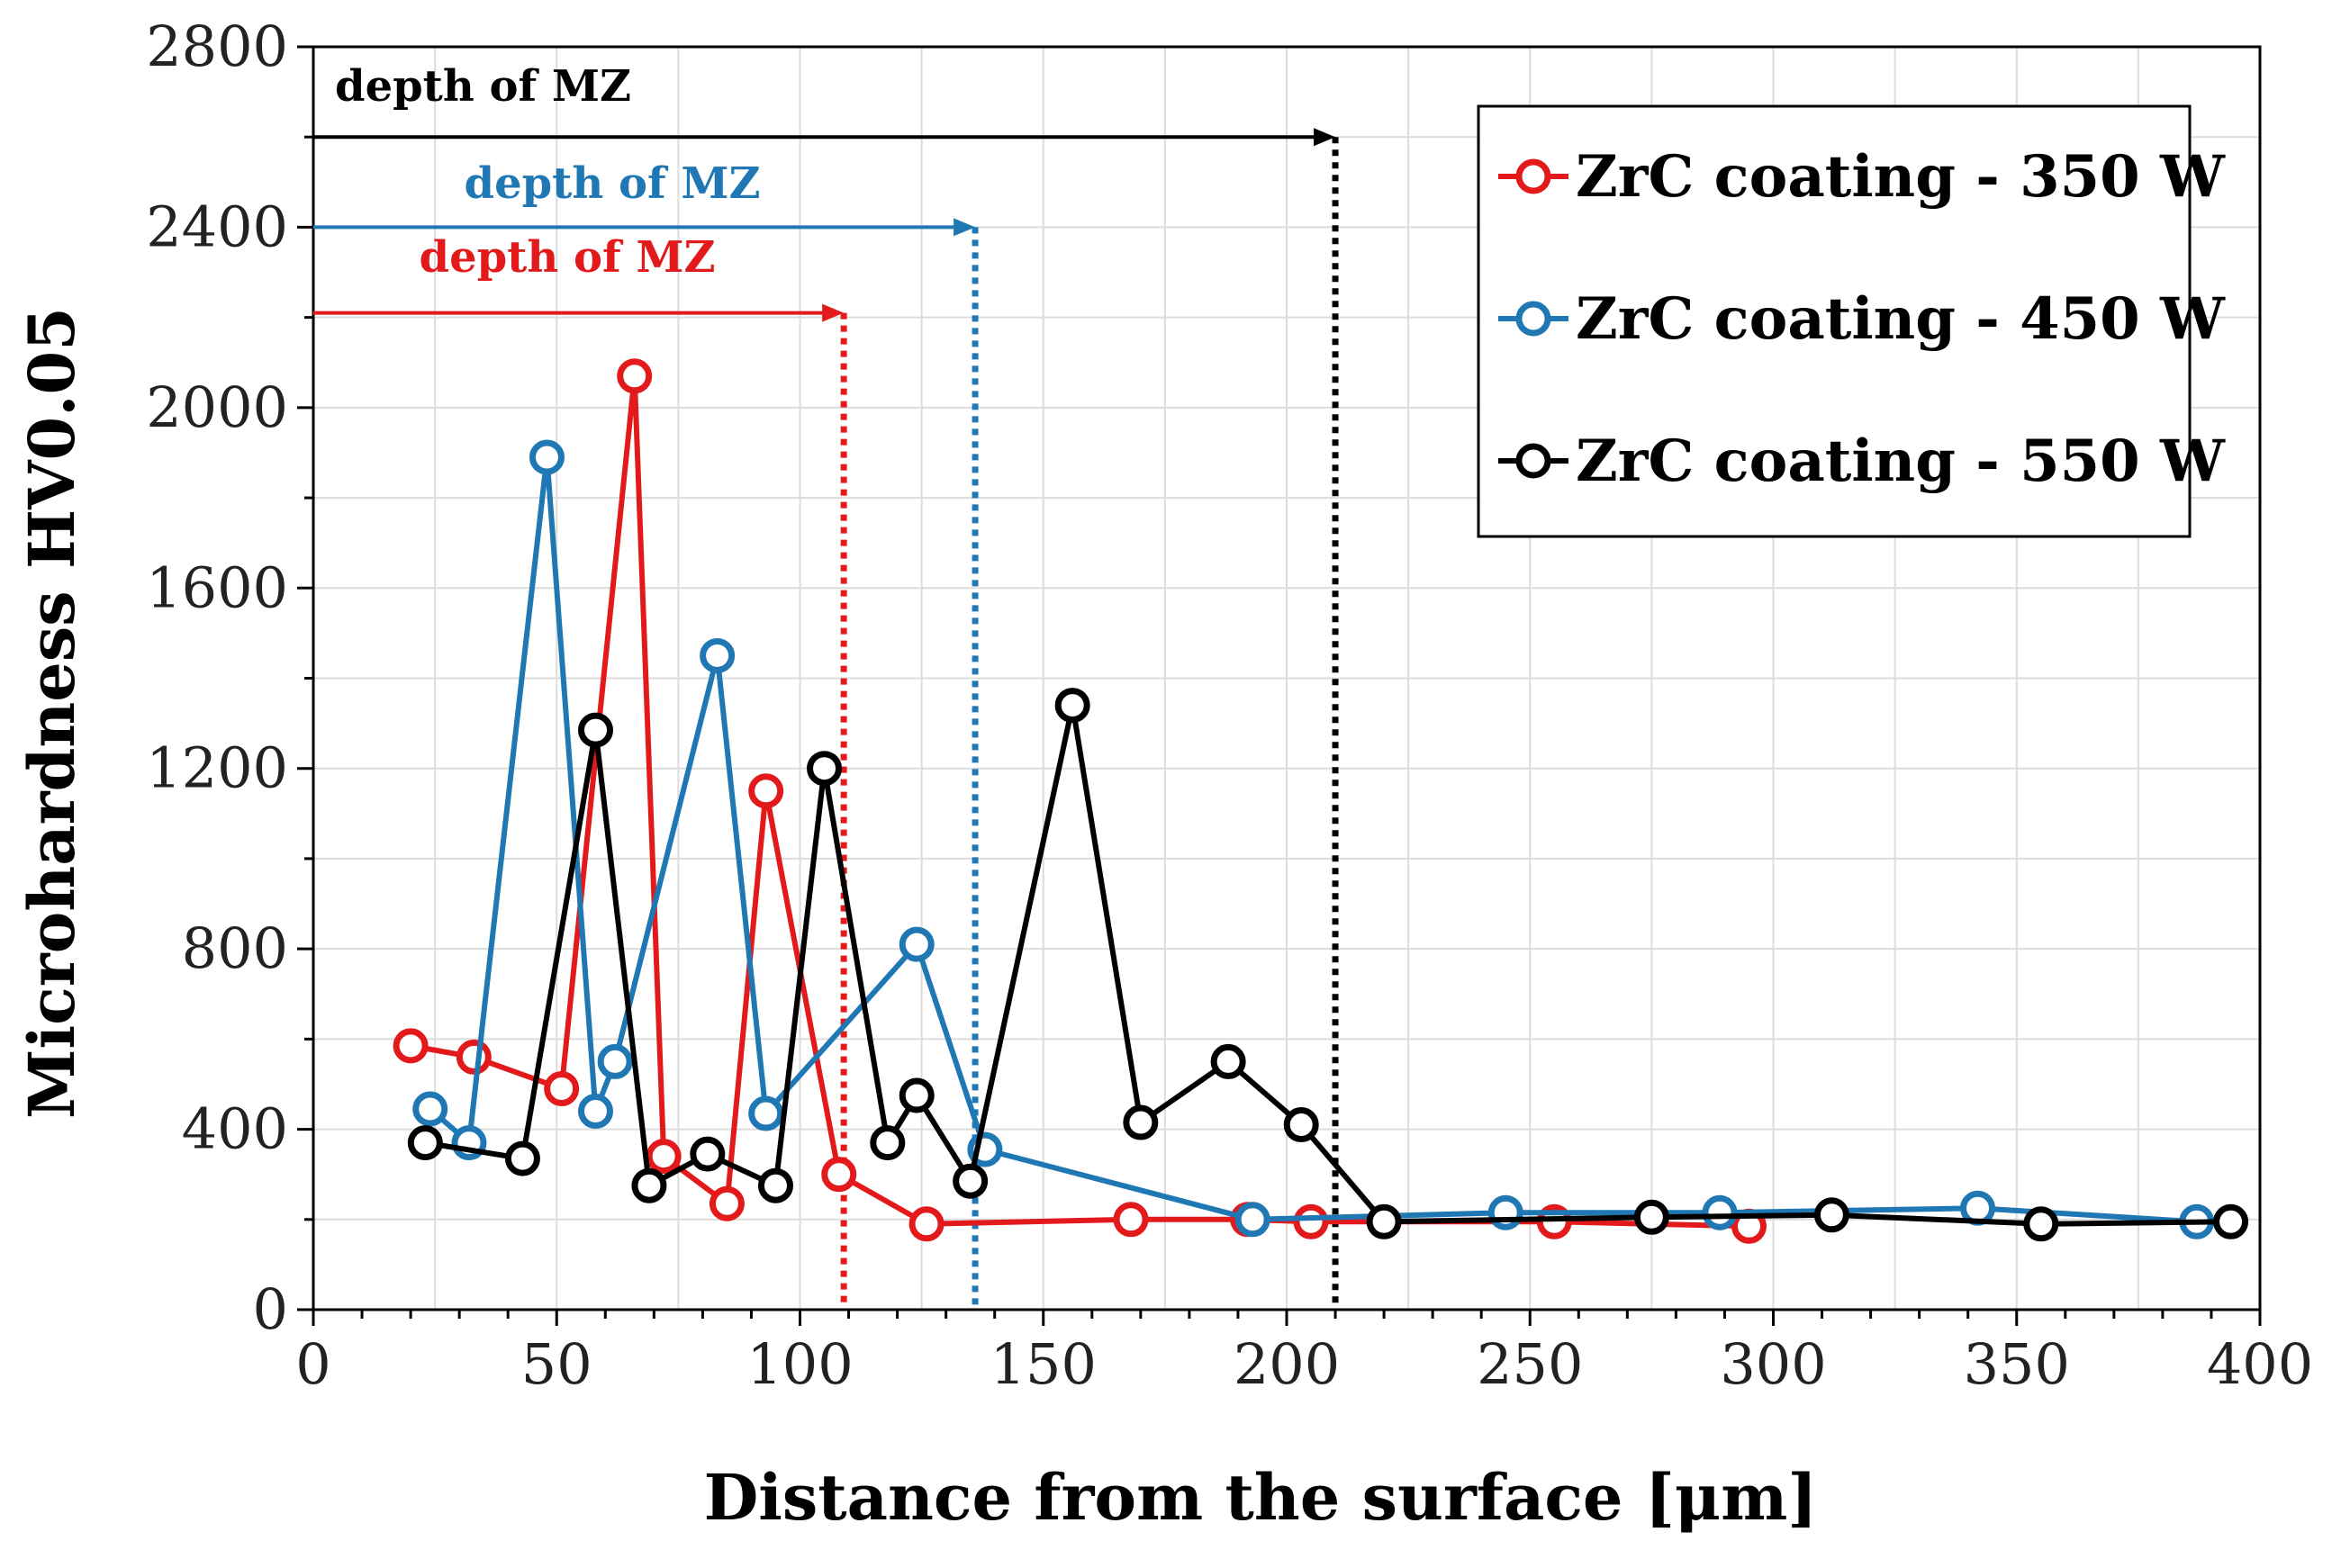  I want to click on annotations: depth of MZ depth of MZ depth of MZ, so click(824, 192).